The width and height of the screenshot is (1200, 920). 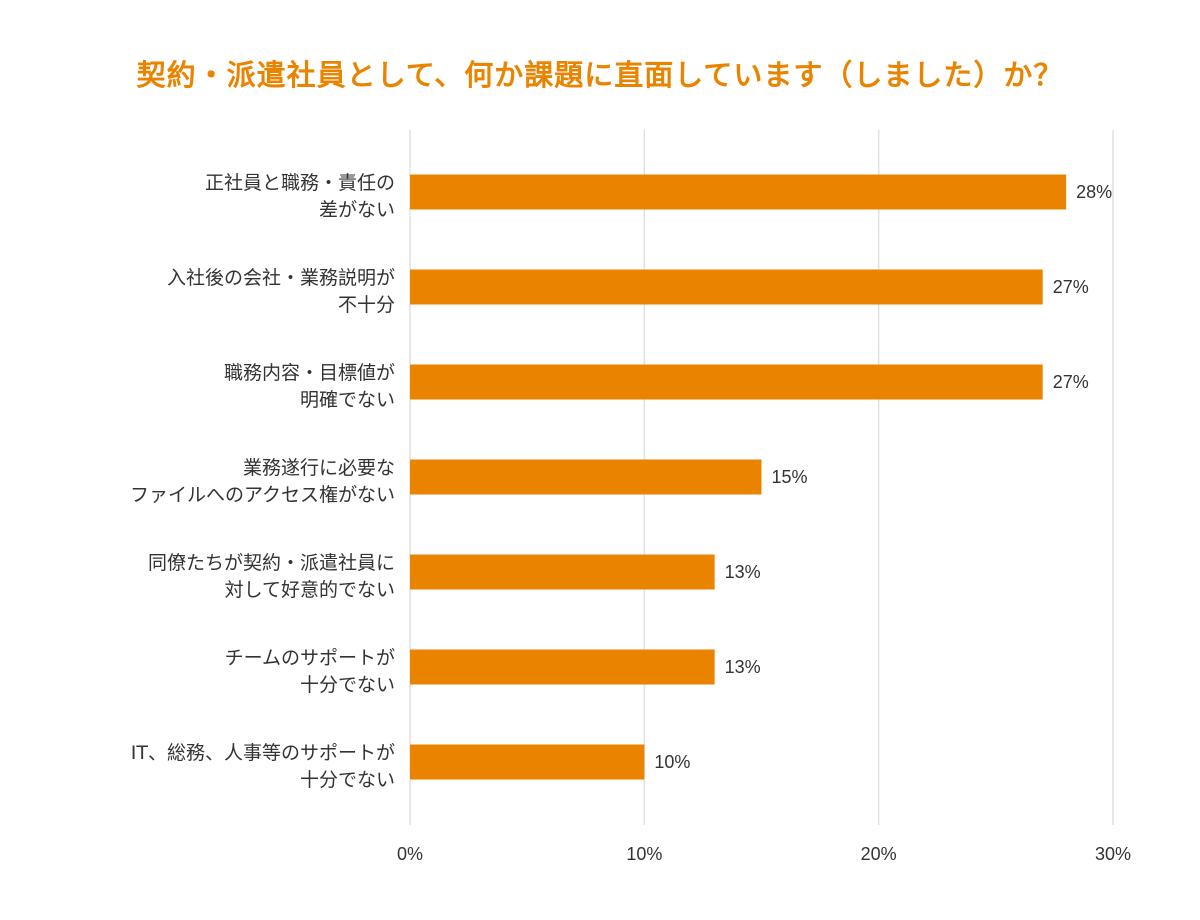 What do you see at coordinates (271, 576) in the screenshot?
I see `category-label: 同僚たちが契約・派遣社員に対して好意的でない` at bounding box center [271, 576].